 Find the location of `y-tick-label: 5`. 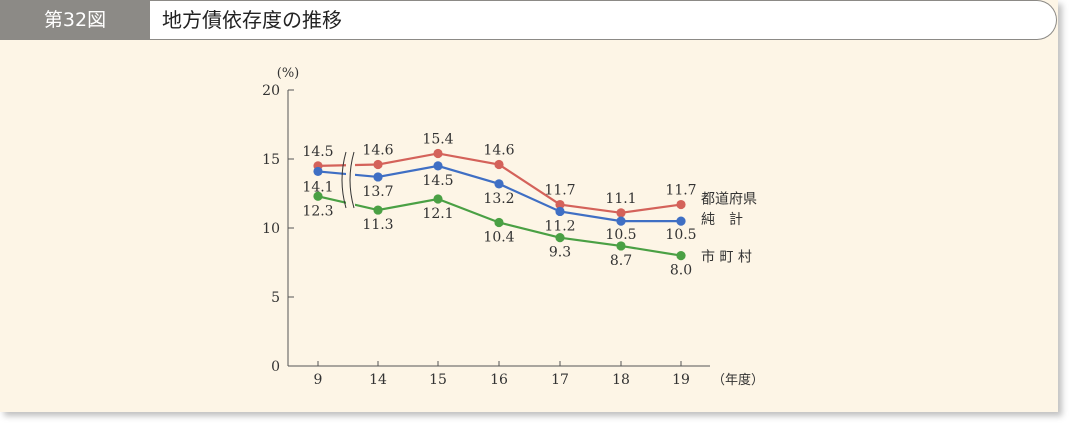

y-tick-label: 5 is located at coordinates (275, 298).